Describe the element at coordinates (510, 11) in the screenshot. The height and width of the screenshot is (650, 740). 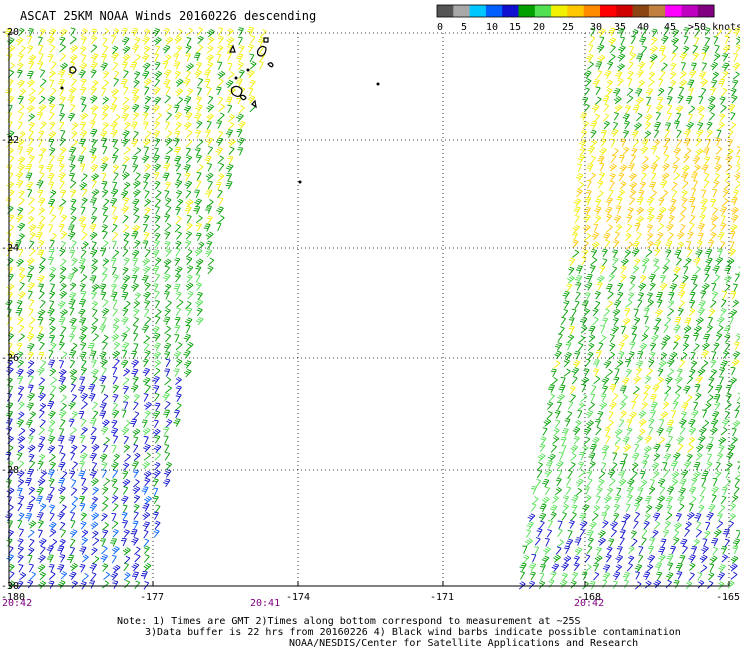
I see `legend-swatch` at that location.